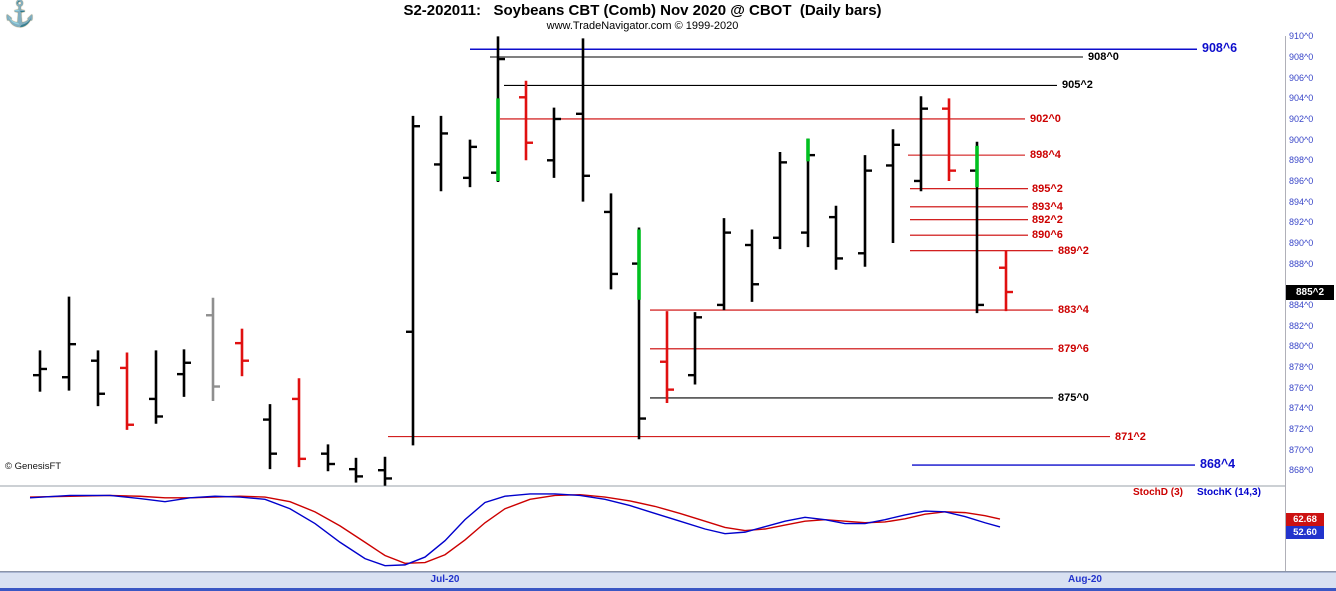 This screenshot has height=591, width=1336. What do you see at coordinates (1077, 85) in the screenshot?
I see `price-level-label: 905^2` at bounding box center [1077, 85].